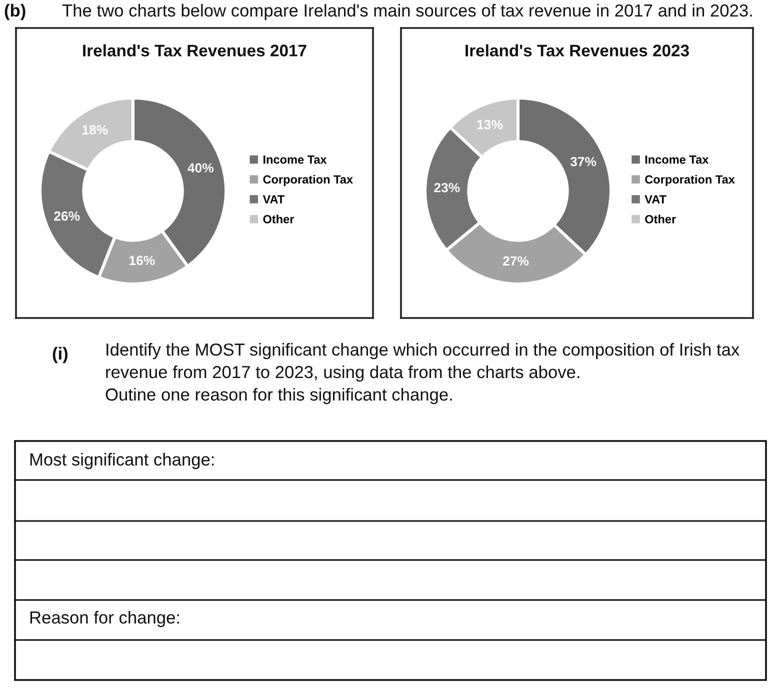 This screenshot has width=781, height=694. I want to click on text: The two charts below compare Ireland's main sources of tax revenue in 2017 and in 2023., so click(407, 12).